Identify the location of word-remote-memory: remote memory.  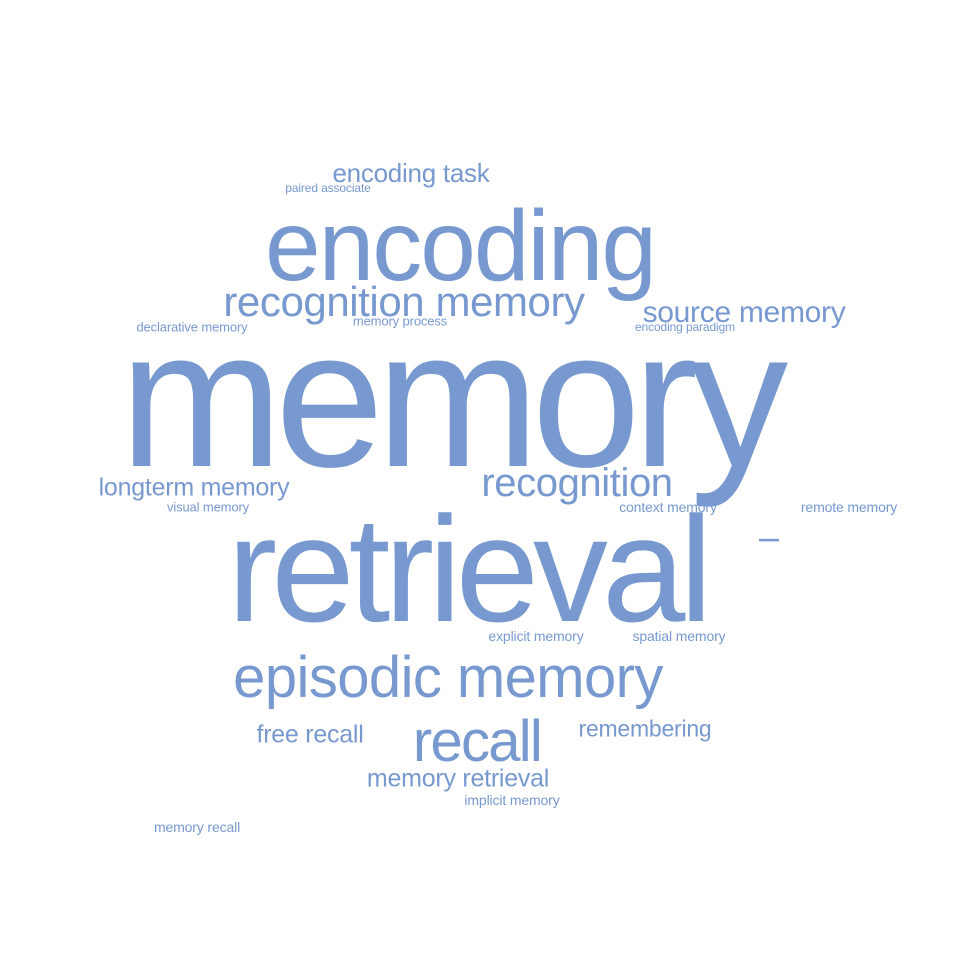
(849, 507).